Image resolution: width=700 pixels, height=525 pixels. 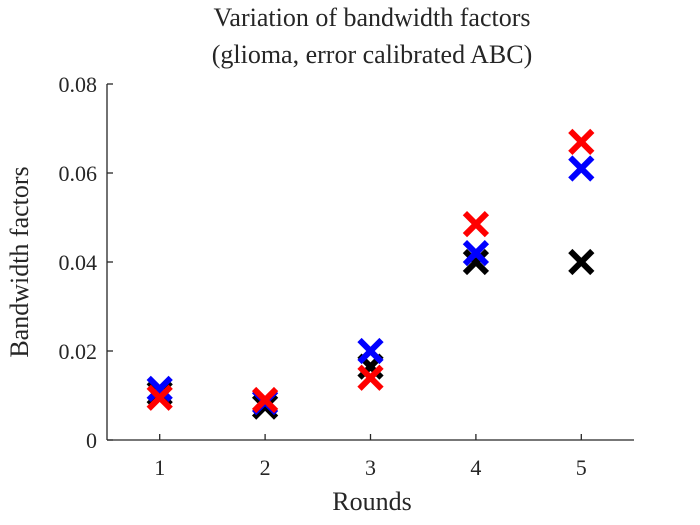 What do you see at coordinates (78, 262) in the screenshot?
I see `y-tick-label: 0.04` at bounding box center [78, 262].